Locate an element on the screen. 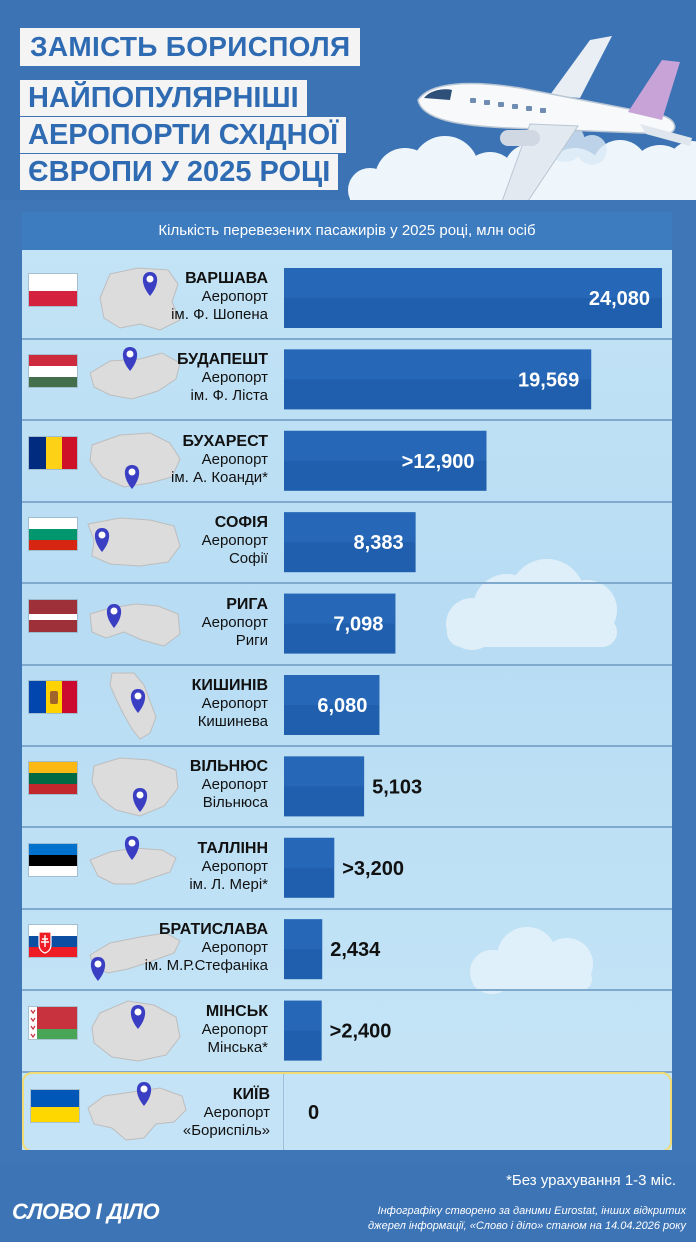  romania-map-icon is located at coordinates (135, 461).